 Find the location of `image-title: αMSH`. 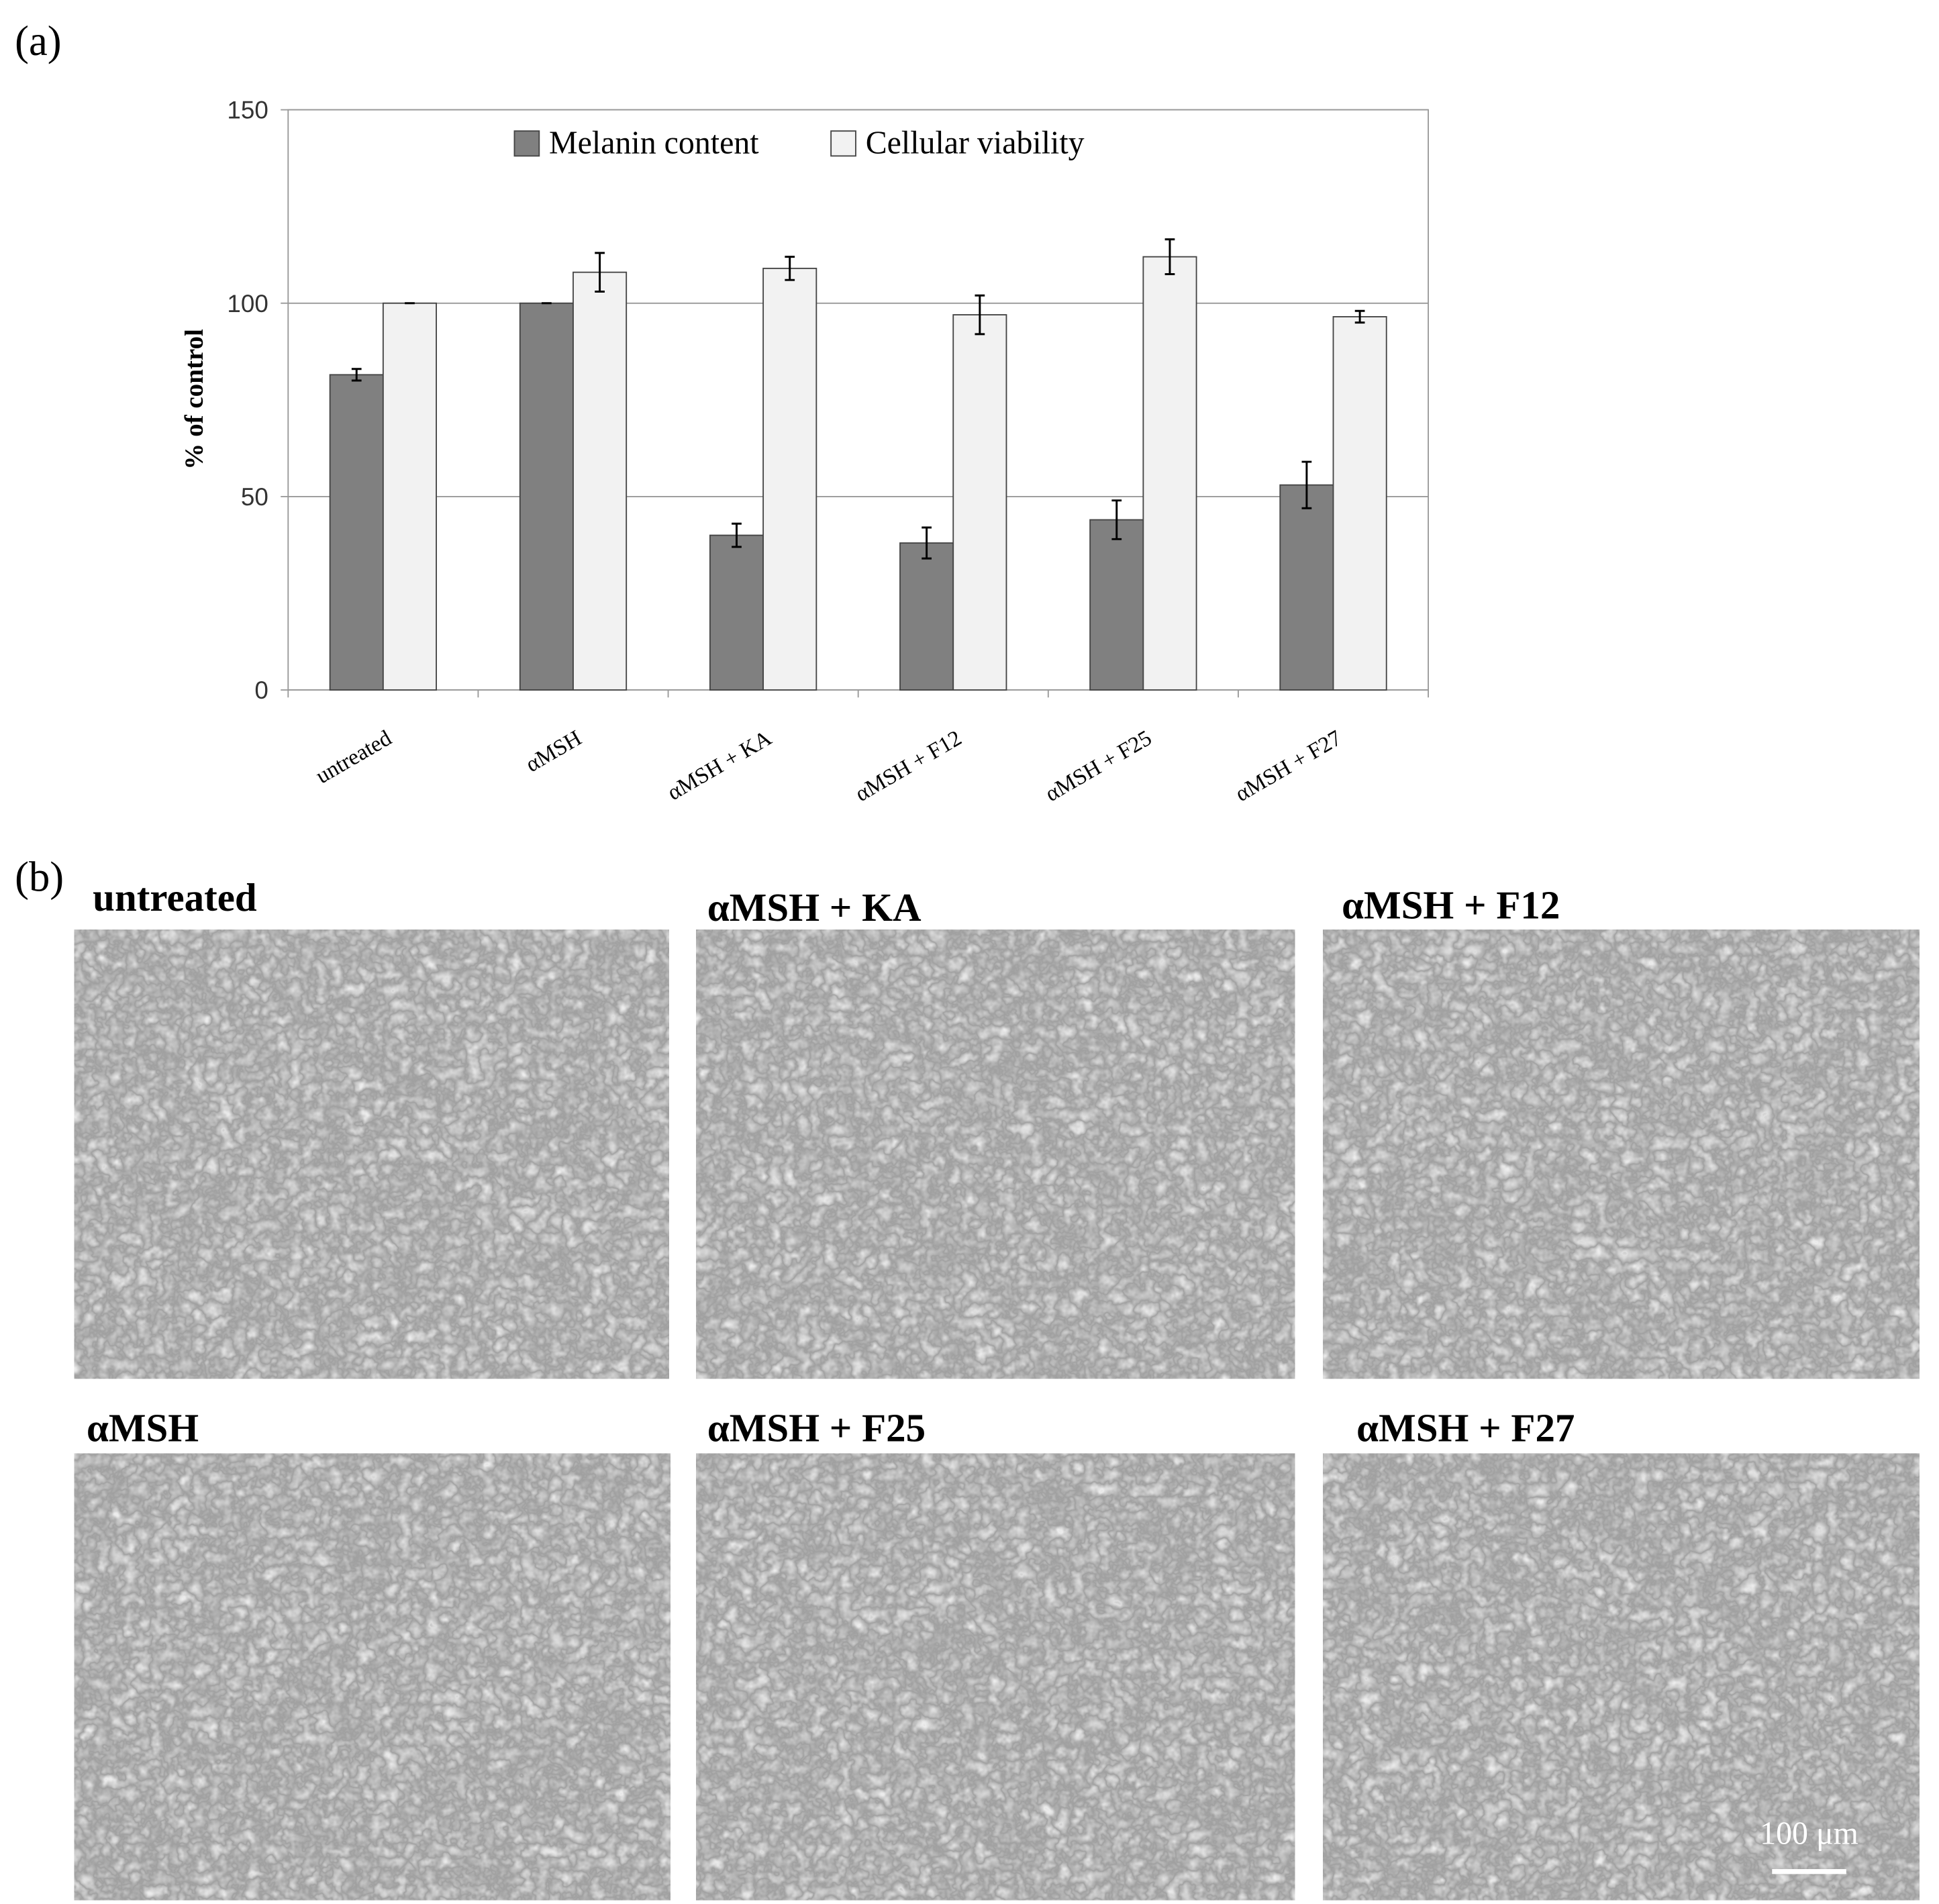

image-title: αMSH is located at coordinates (143, 1427).